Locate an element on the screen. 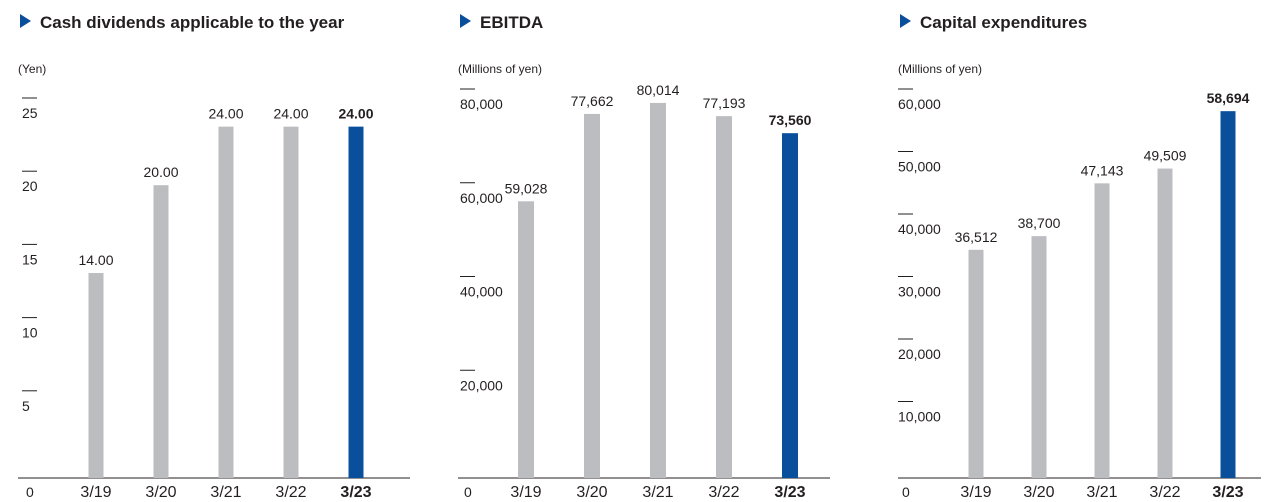 The width and height of the screenshot is (1271, 502). y-tick-label: 10 is located at coordinates (30, 333).